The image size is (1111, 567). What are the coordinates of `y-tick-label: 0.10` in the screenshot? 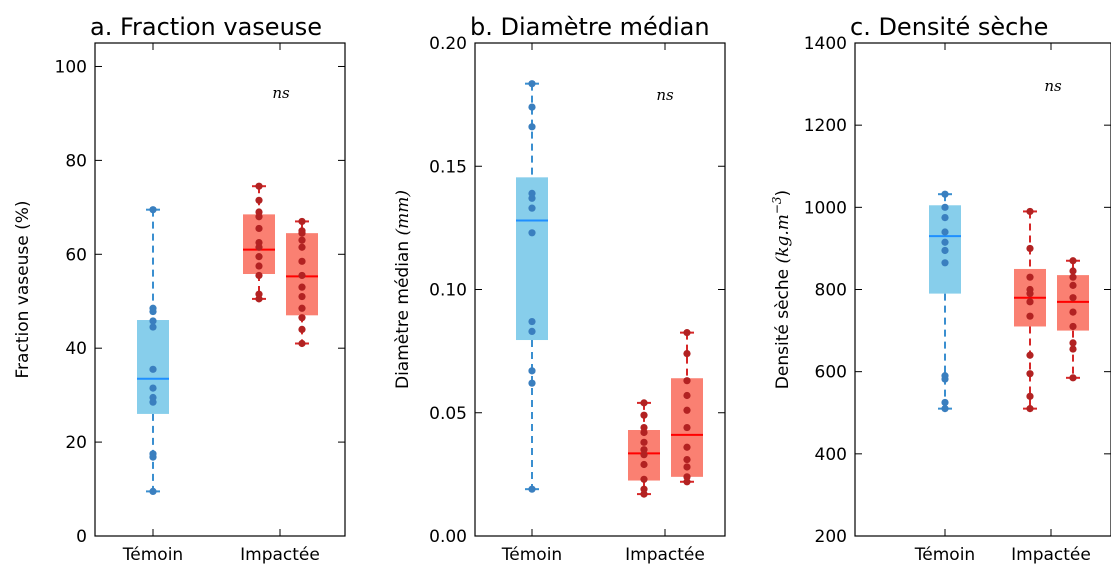 It's located at (448, 291).